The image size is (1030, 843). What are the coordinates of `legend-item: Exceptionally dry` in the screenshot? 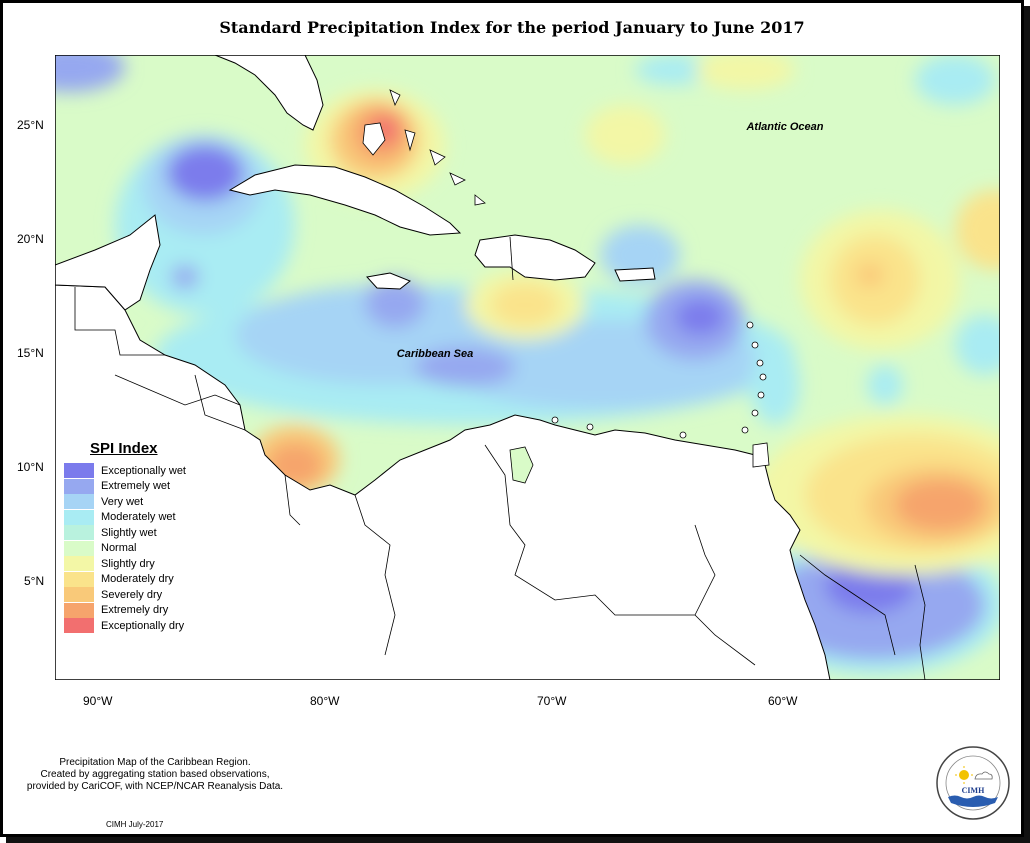 It's located at (130, 626).